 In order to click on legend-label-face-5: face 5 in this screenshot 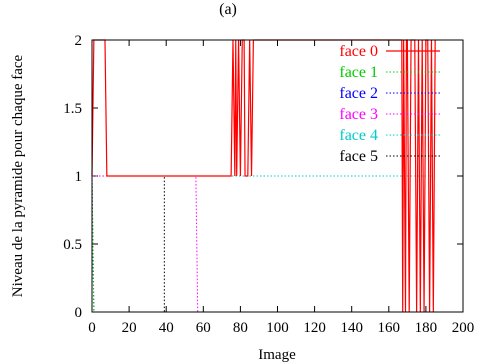, I will do `click(358, 156)`.